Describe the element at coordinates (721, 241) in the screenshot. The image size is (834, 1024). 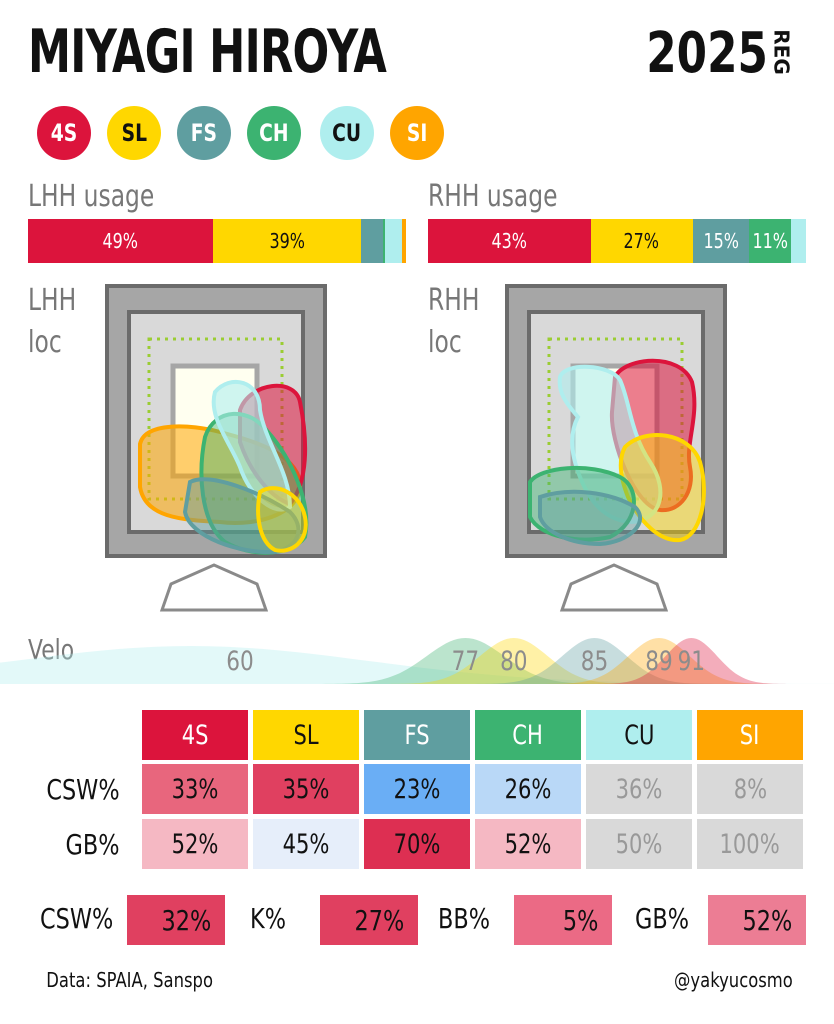
I see `usage-seg-fs: 15%` at that location.